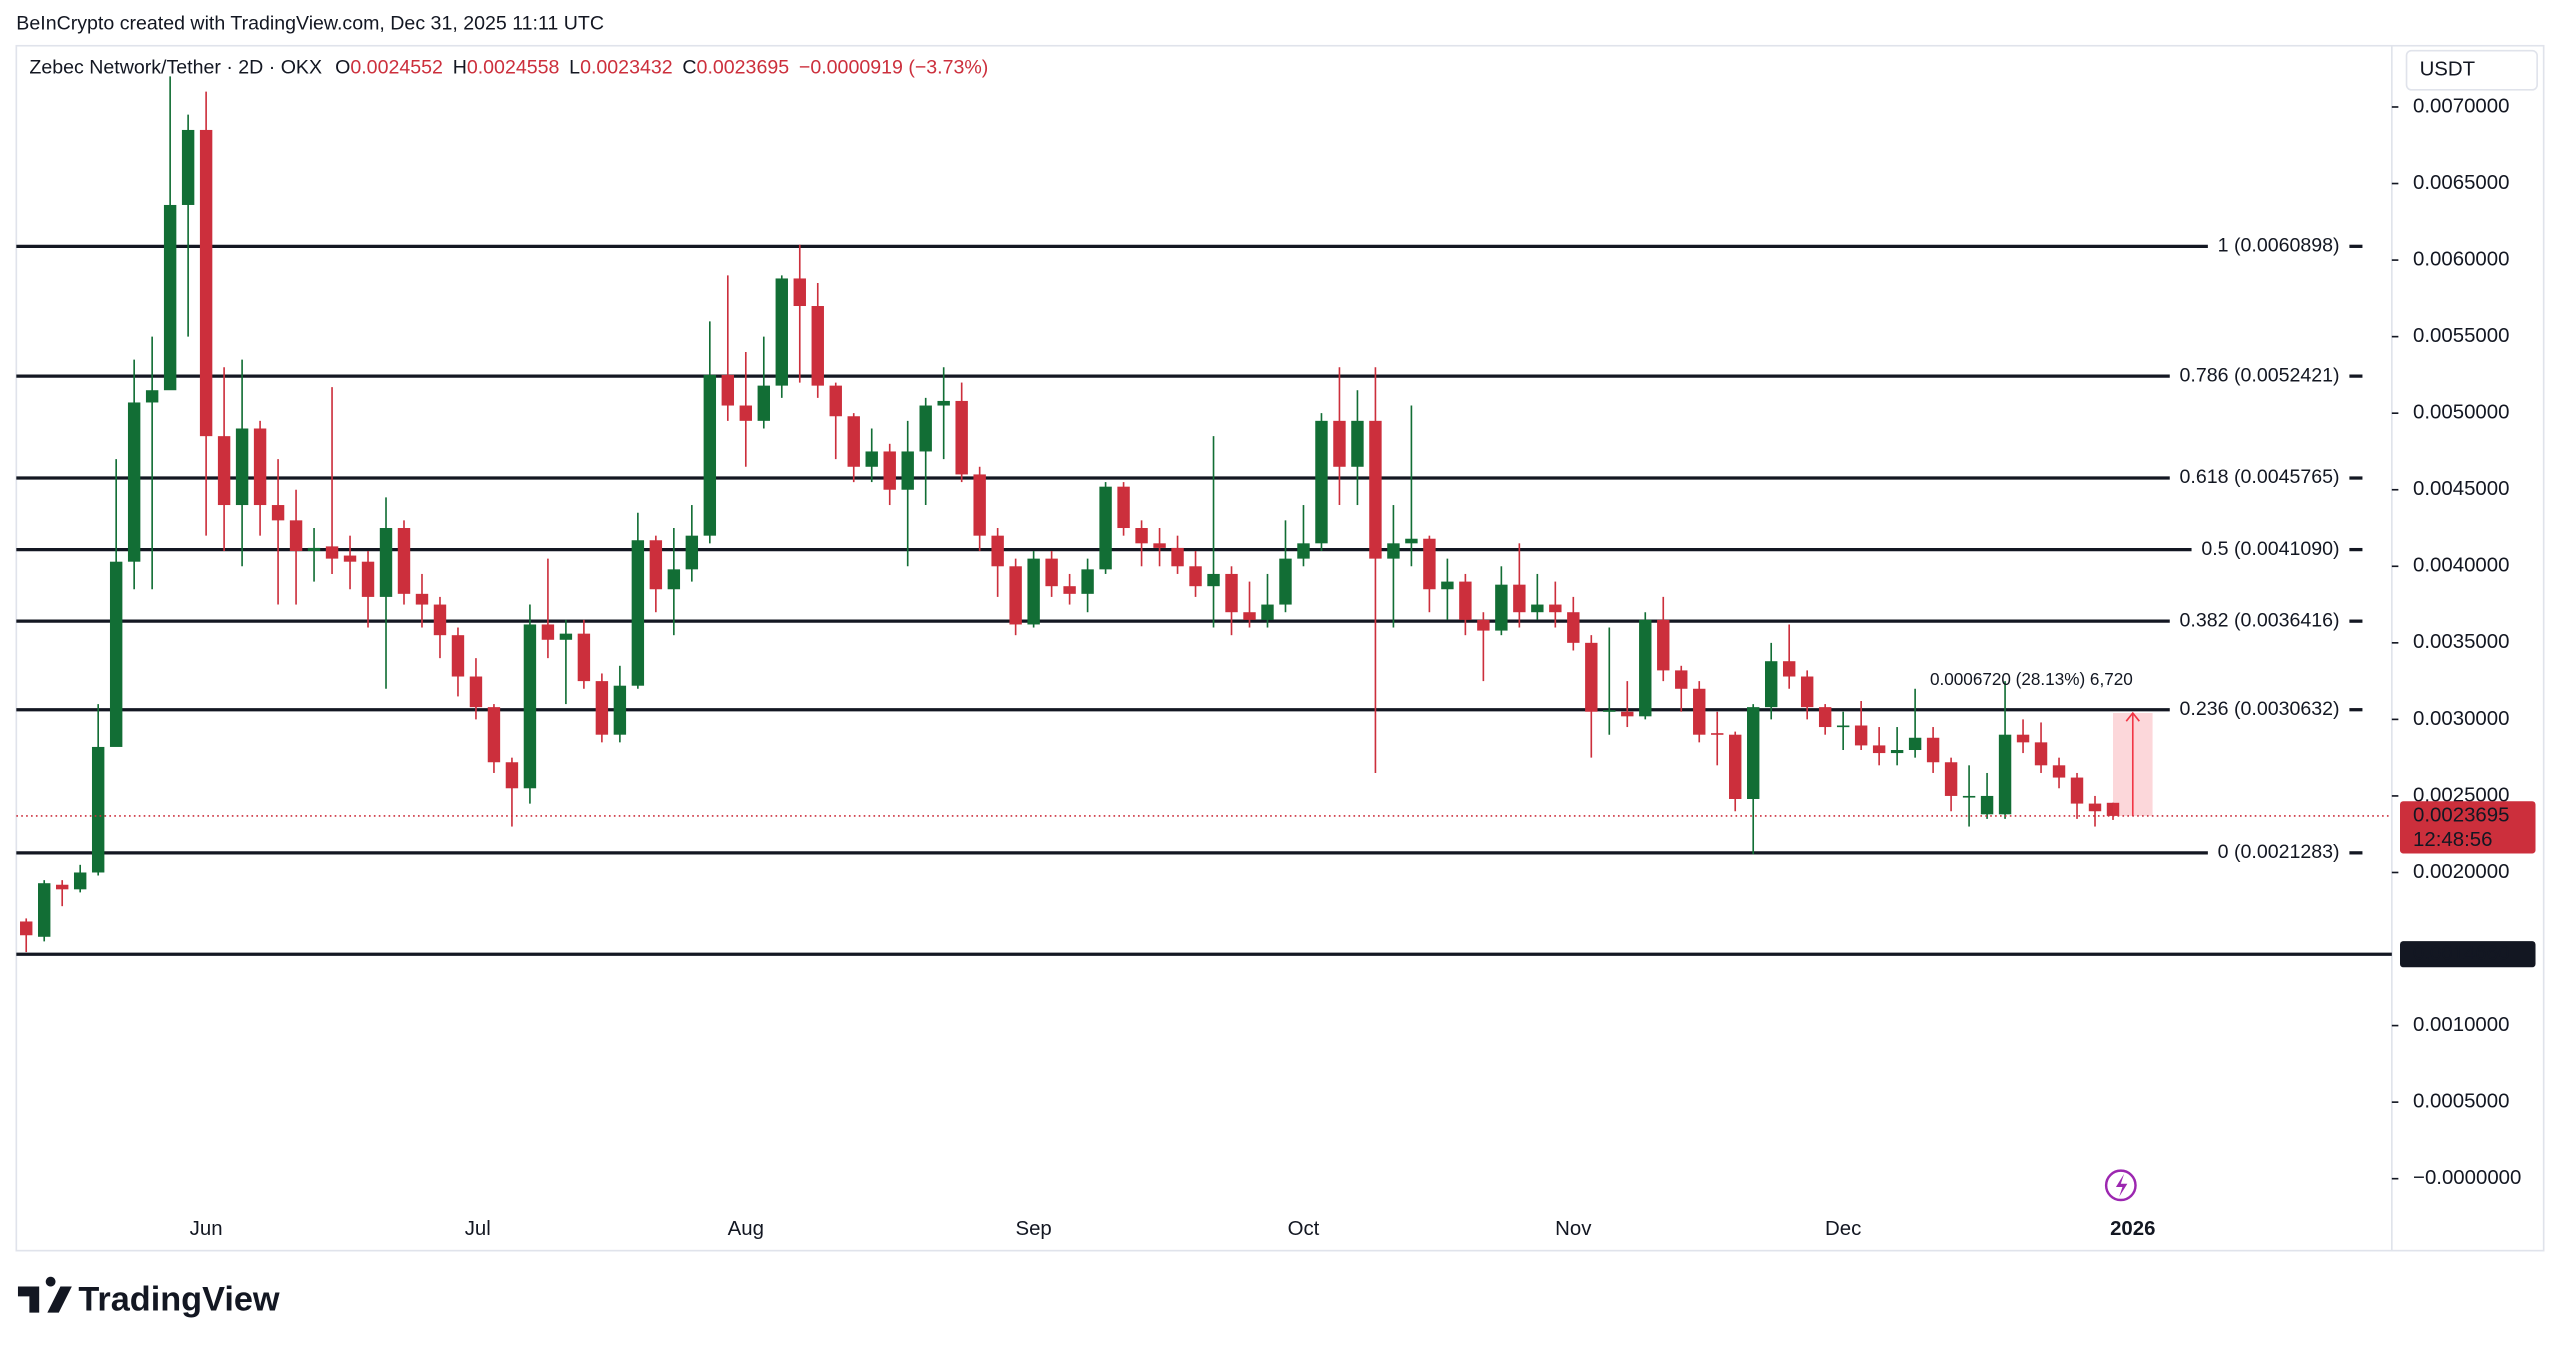 This screenshot has width=2560, height=1347. I want to click on currency-box, so click(2471, 70).